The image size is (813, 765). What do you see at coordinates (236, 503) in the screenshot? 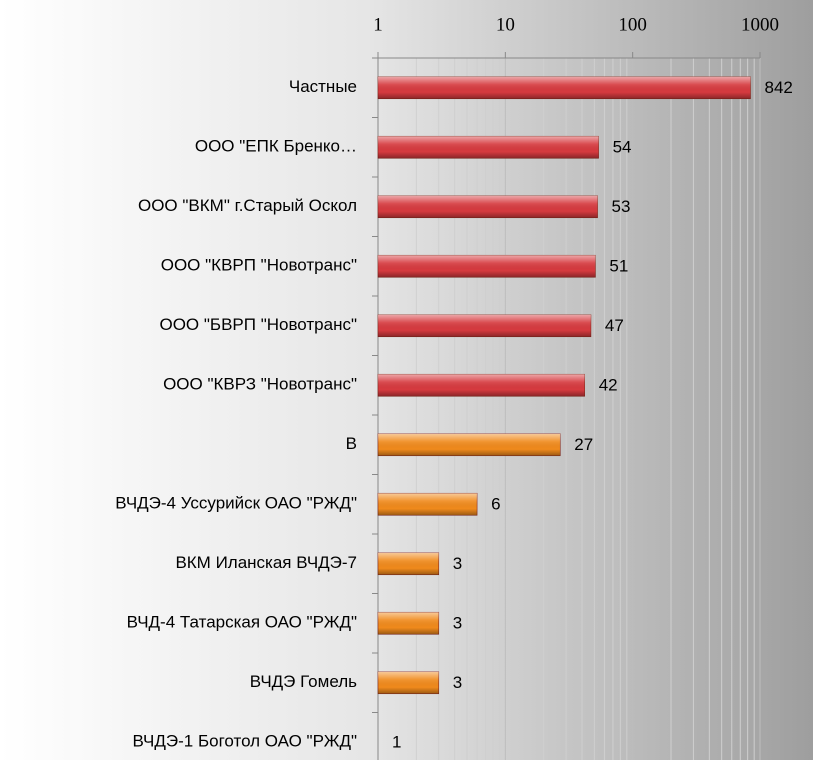
I see `y-tick-label: ВЧДЭ-4 Уссурийск ОАО "РЖД"` at bounding box center [236, 503].